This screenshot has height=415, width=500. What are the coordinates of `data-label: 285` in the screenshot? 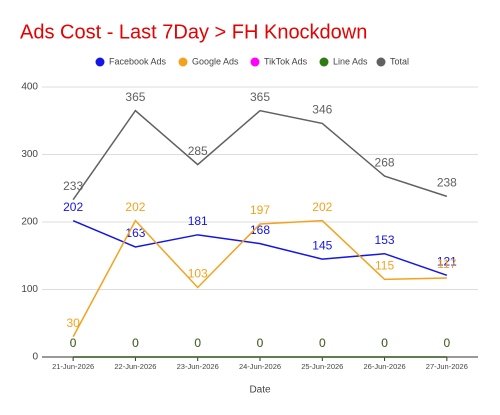 It's located at (198, 151).